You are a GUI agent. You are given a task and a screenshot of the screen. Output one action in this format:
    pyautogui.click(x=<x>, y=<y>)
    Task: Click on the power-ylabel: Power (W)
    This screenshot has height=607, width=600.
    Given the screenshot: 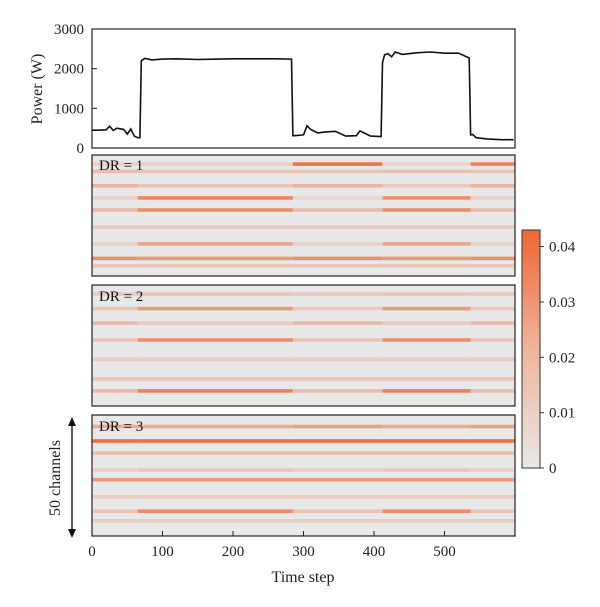 What is the action you would take?
    pyautogui.click(x=37, y=89)
    